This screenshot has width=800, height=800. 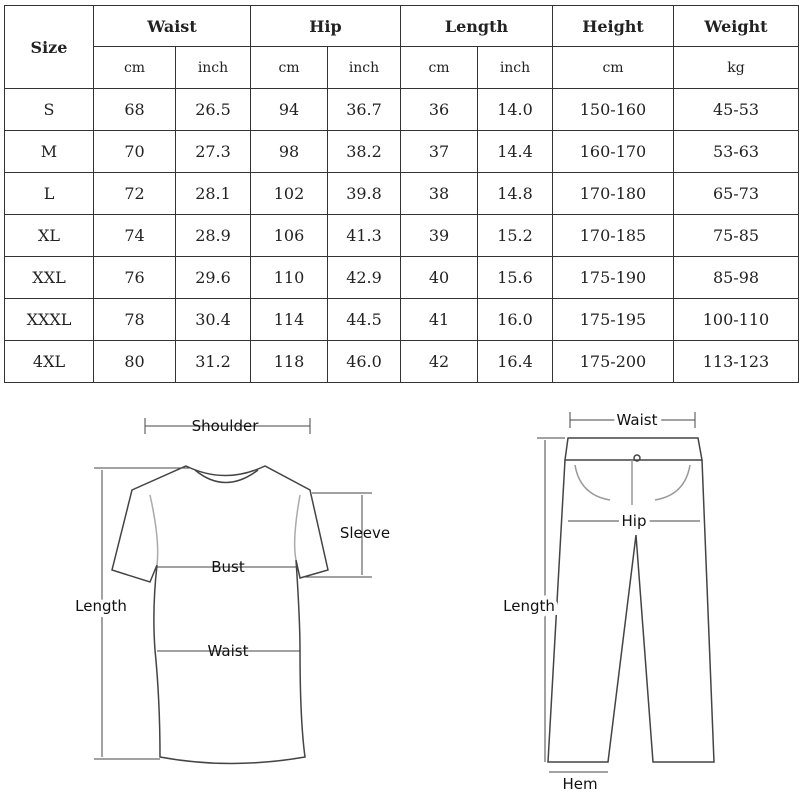 I want to click on weight-header: Weight, so click(x=736, y=26).